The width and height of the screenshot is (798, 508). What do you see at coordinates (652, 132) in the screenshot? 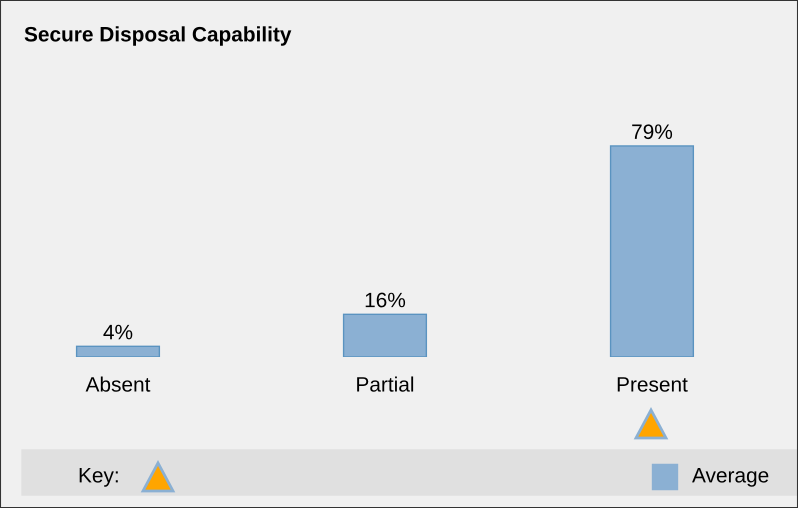
I see `data-label: 79%` at bounding box center [652, 132].